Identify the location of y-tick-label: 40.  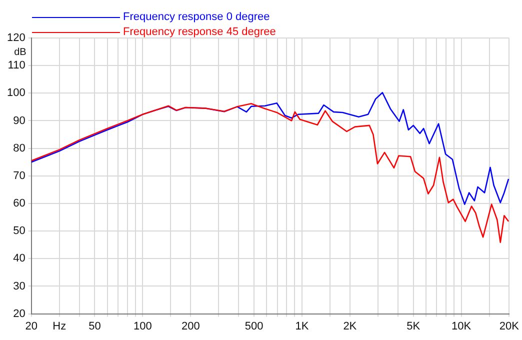
(19, 258).